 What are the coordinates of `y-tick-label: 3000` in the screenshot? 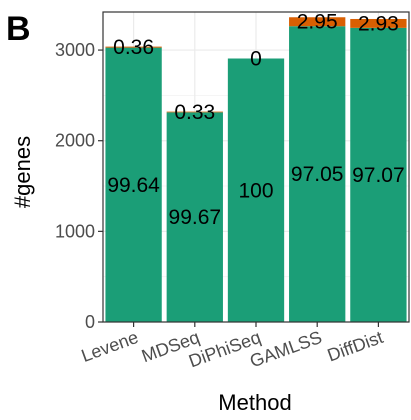 It's located at (75, 50).